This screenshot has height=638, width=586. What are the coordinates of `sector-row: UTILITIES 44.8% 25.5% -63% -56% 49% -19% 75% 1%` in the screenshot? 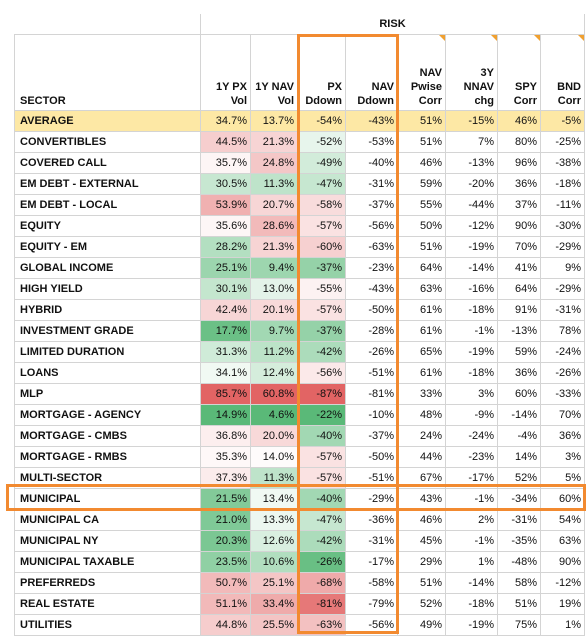 It's located at (299, 625).